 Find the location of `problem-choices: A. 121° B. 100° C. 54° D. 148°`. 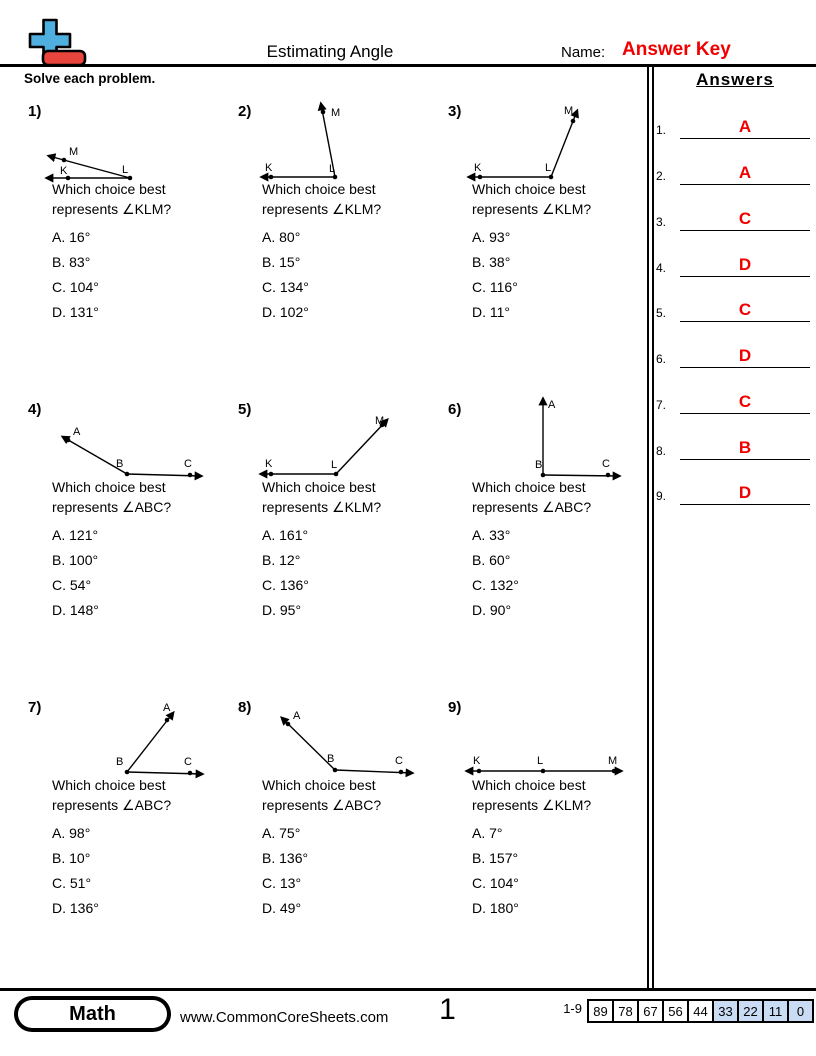

problem-choices: A. 121° B. 100° C. 54° D. 148° is located at coordinates (75, 573).